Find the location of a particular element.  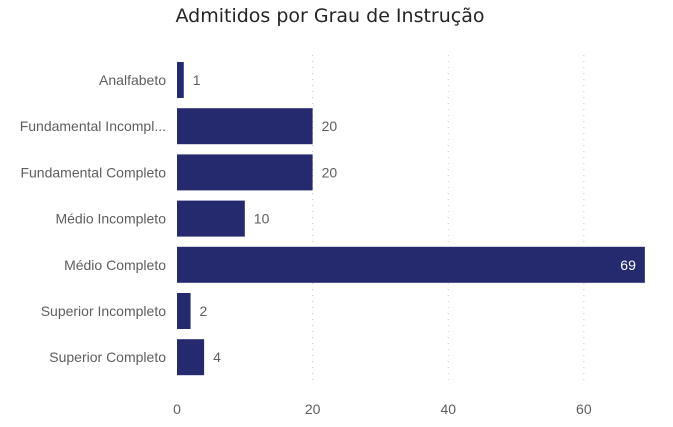

data-label: 1 is located at coordinates (197, 80).